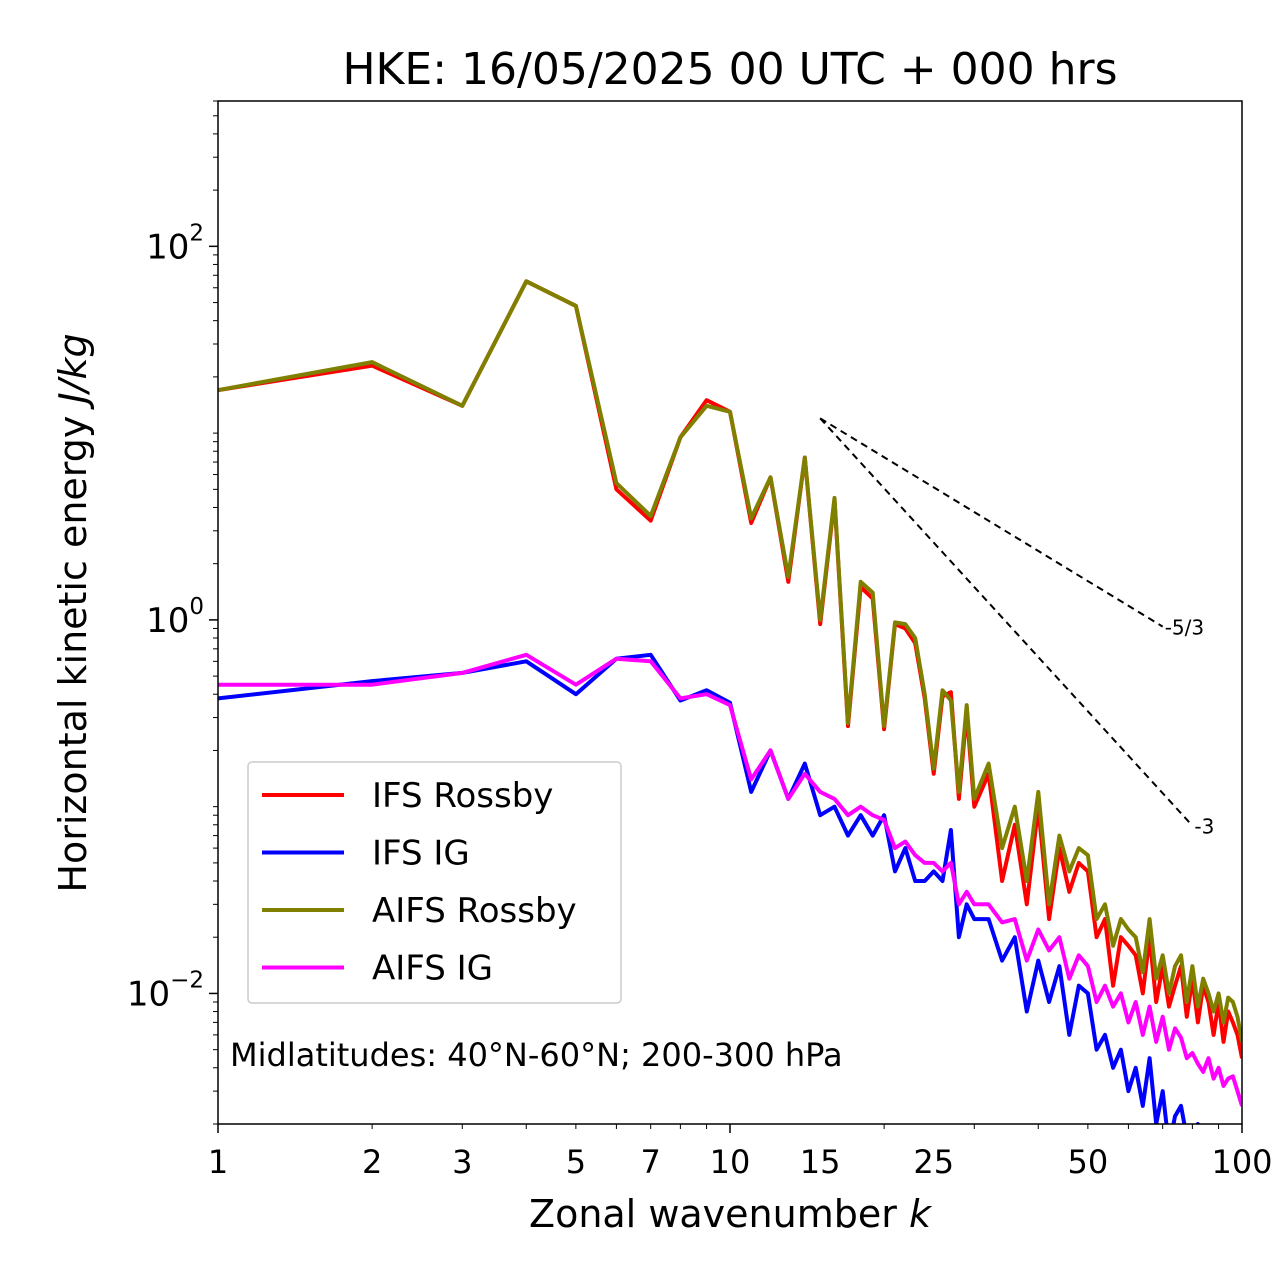 The image size is (1280, 1288). What do you see at coordinates (73, 612) in the screenshot?
I see `y-axis-label: Horizontal kinetic energy J/kg` at bounding box center [73, 612].